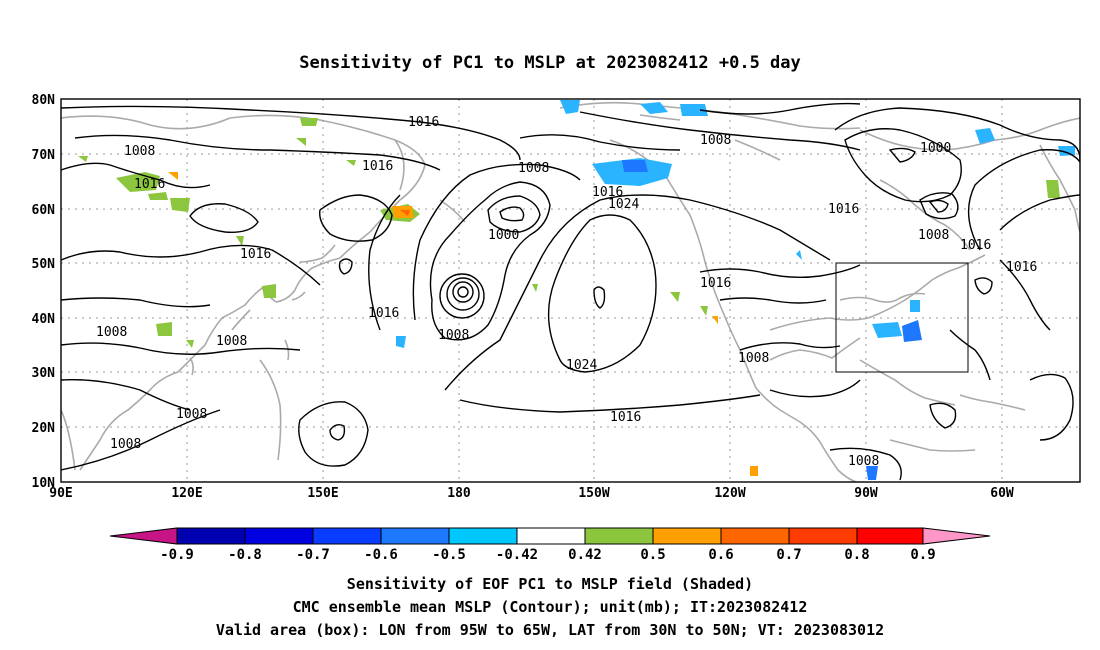 The height and width of the screenshot is (650, 1100). What do you see at coordinates (313, 555) in the screenshot?
I see `colorbar-label: -0.7` at bounding box center [313, 555].